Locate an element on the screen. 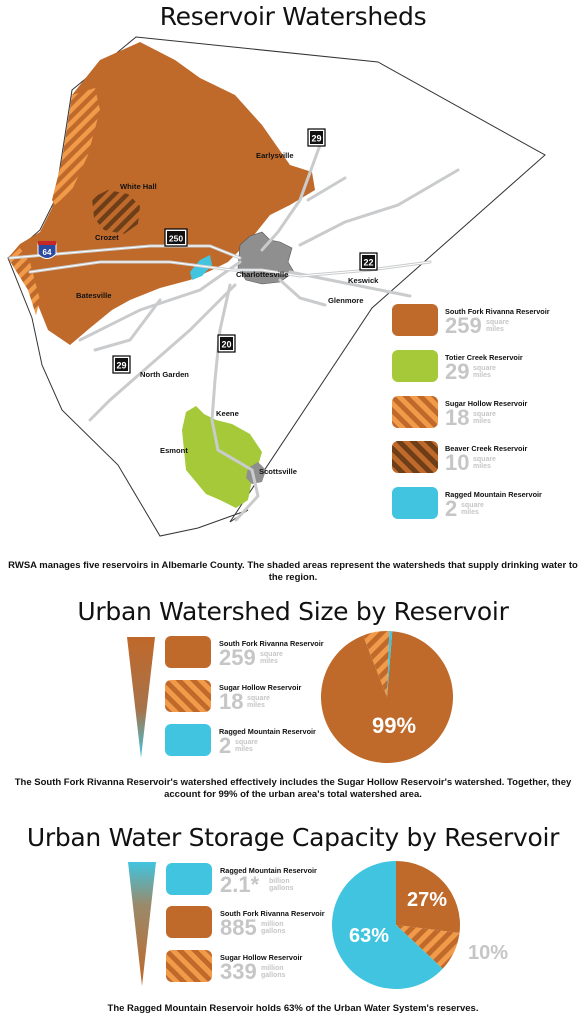 This screenshot has width=586, height=1024. legend-name-beaver-creek: Beaver Creek Reservoir is located at coordinates (486, 448).